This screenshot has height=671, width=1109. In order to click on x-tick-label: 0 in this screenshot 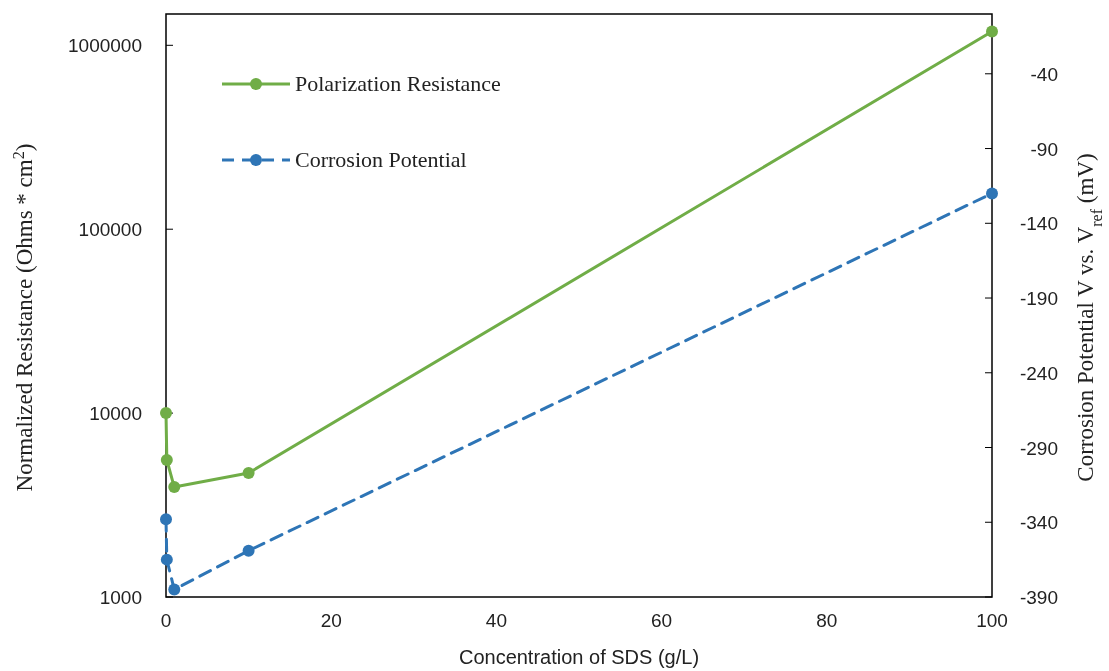, I will do `click(166, 620)`.